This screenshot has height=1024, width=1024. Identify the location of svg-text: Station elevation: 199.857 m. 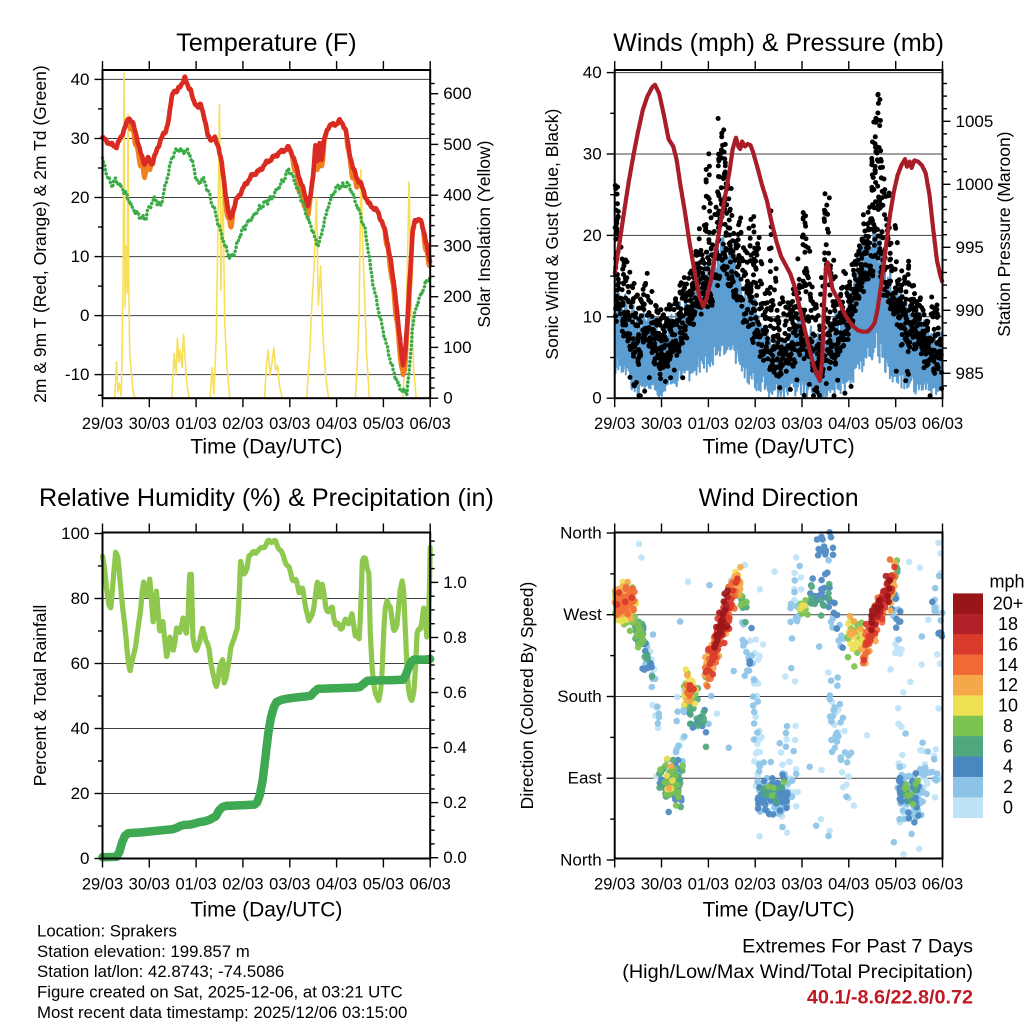
(143, 951).